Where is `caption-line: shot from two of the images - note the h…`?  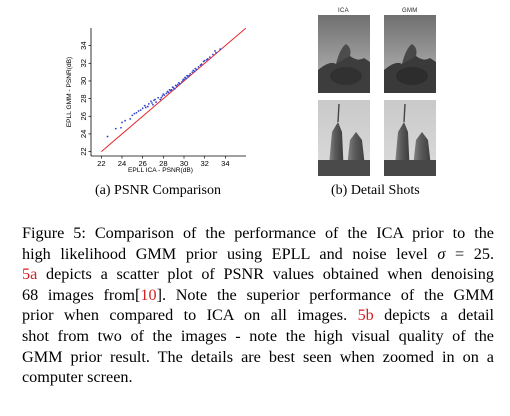 caption-line: shot from two of the images - note the h… is located at coordinates (258, 336).